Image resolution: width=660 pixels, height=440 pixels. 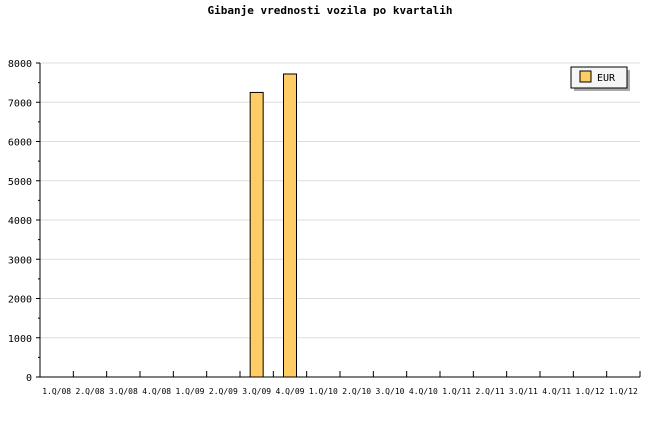 I want to click on x-tick-label: 2.Q/10, so click(x=356, y=391).